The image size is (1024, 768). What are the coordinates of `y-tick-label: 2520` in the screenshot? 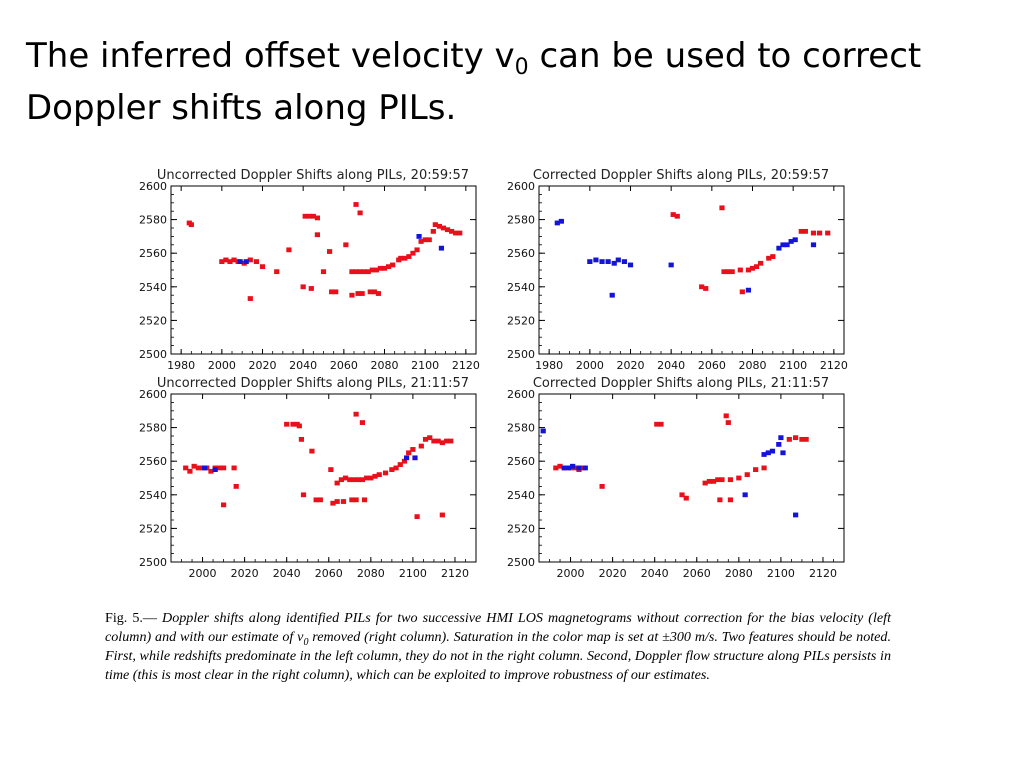 It's located at (521, 528).